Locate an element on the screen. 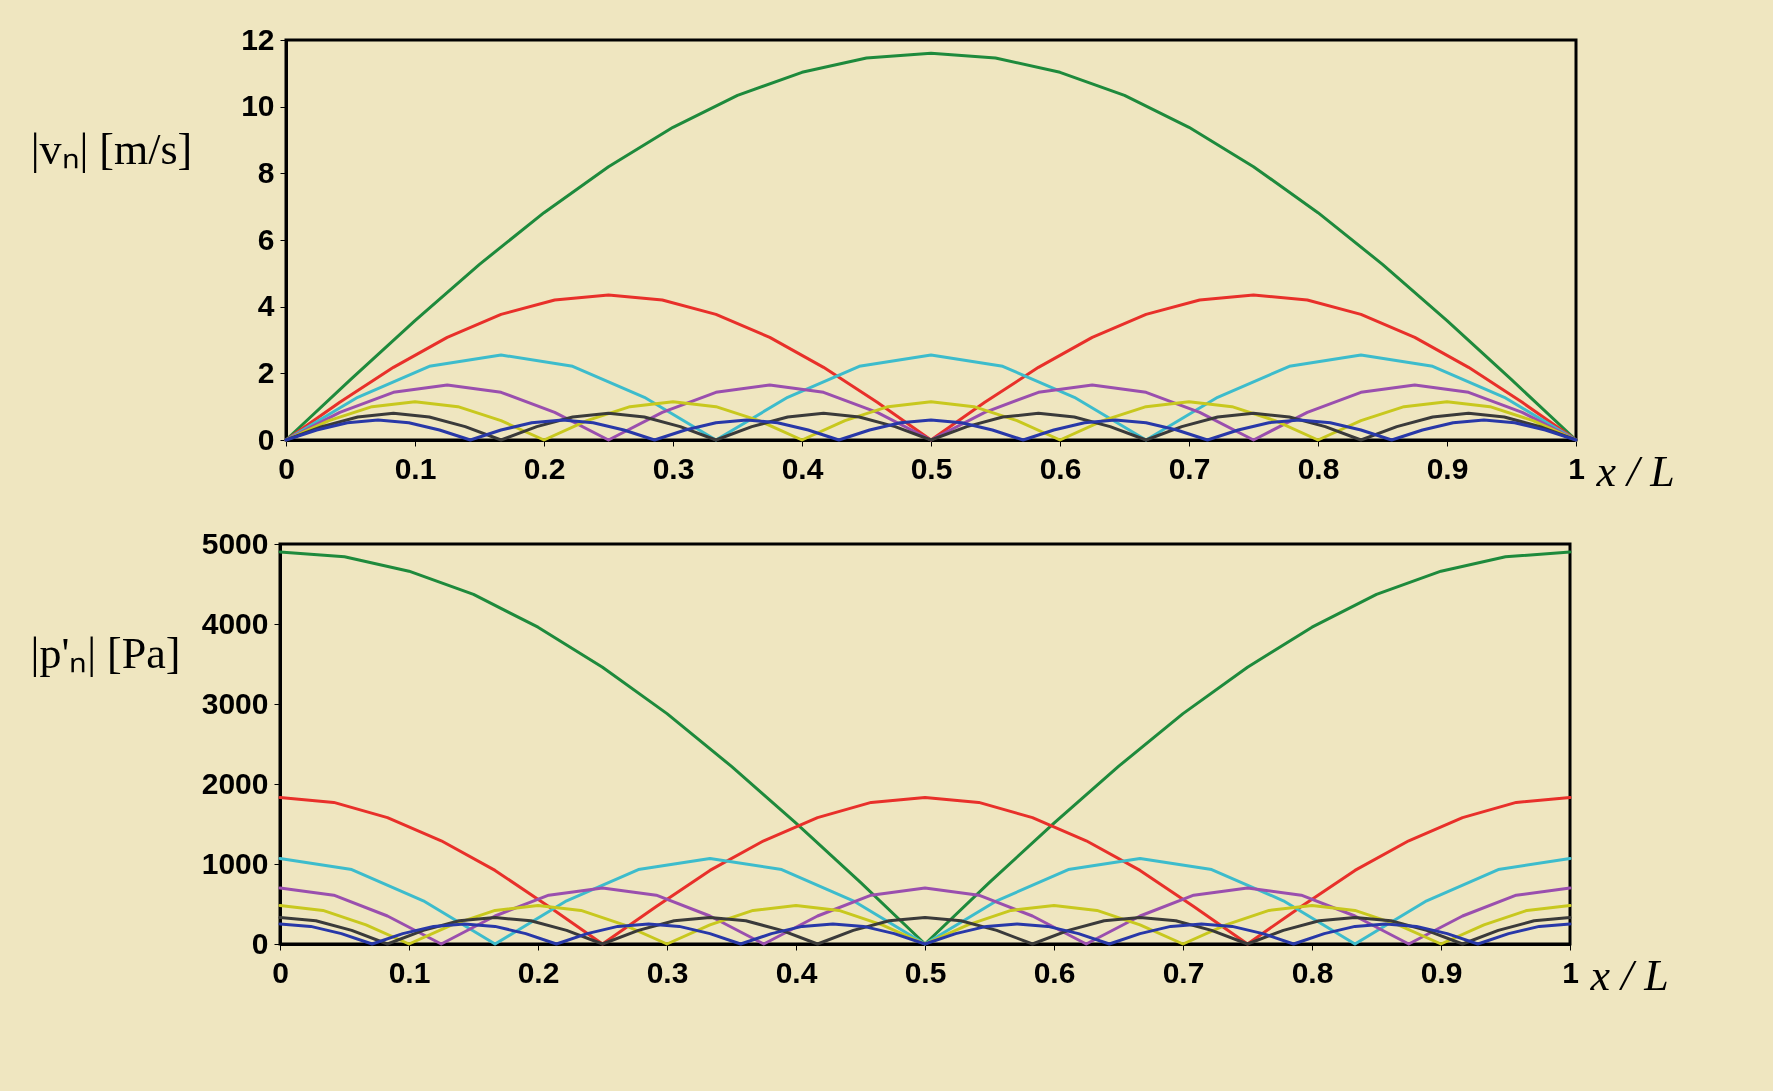 Image resolution: width=1773 pixels, height=1091 pixels. y-tick-label: 8 is located at coordinates (266, 172).